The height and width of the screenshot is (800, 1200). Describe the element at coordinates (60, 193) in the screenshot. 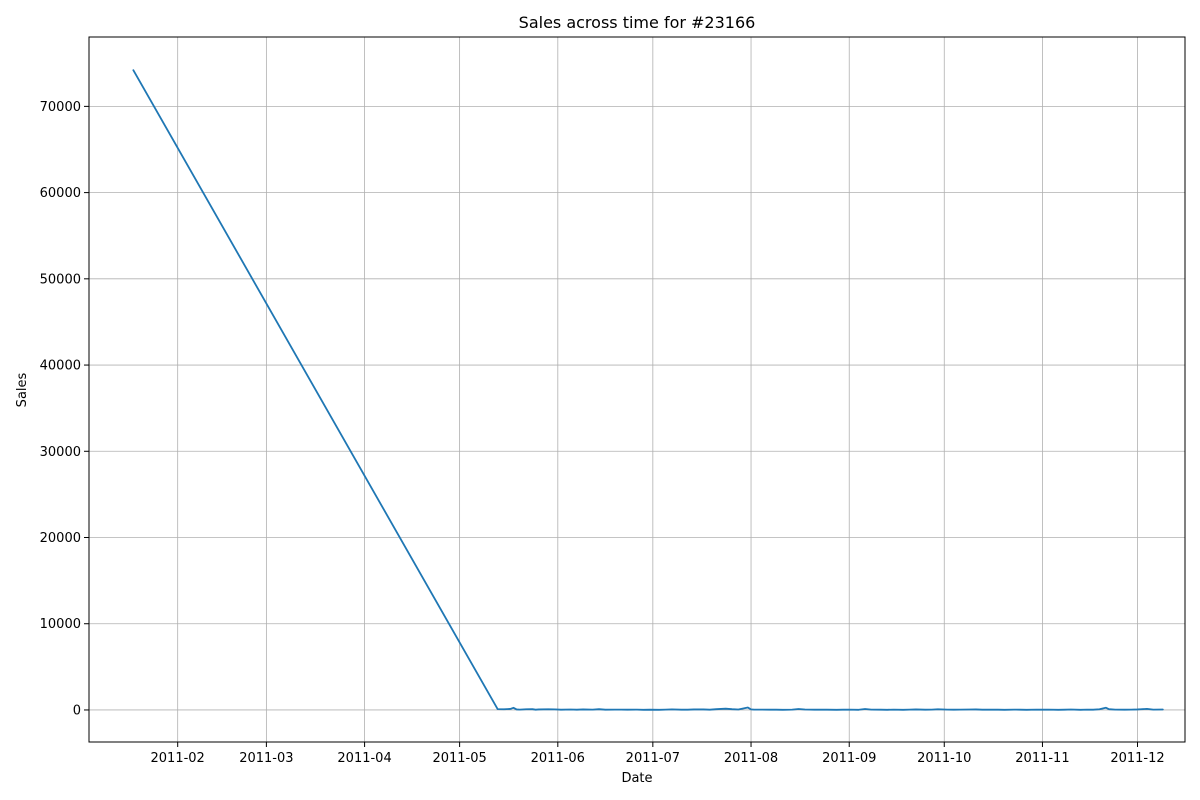

I see `y-tick-label: 60000` at that location.